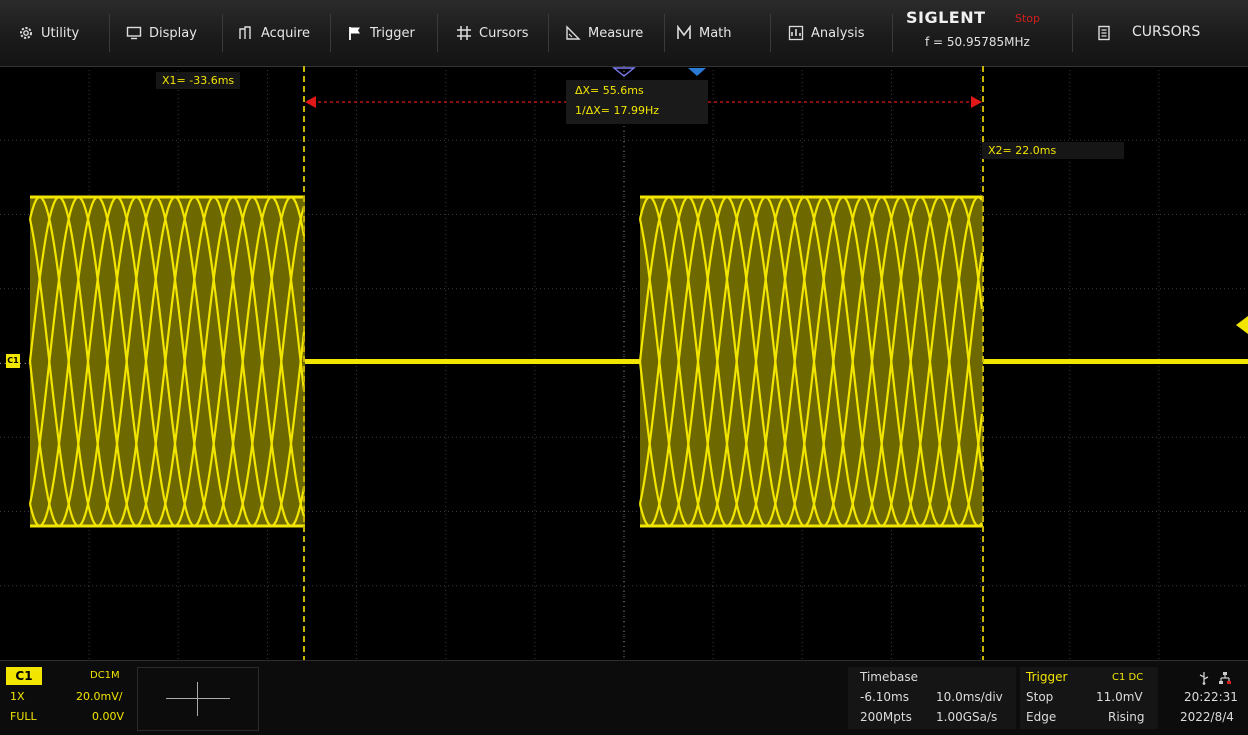  Describe the element at coordinates (609, 90) in the screenshot. I see `cursor-delta-readout: ΔX= 55.6ms` at that location.